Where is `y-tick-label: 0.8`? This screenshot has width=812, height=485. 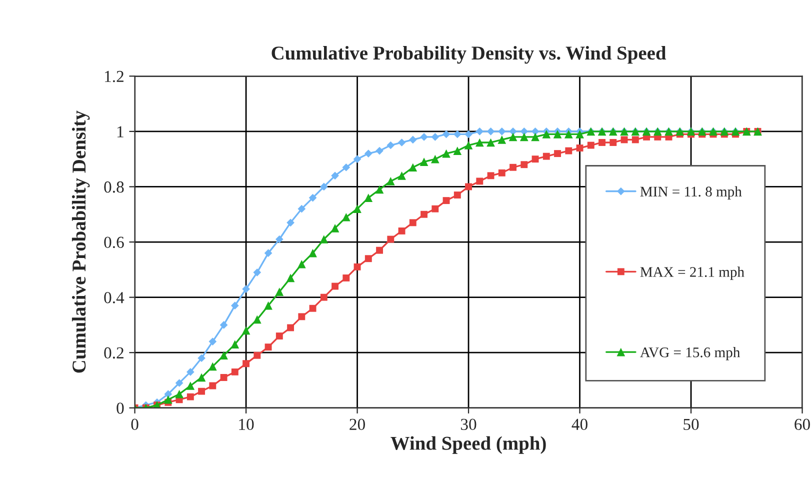
y-tick-label: 0.8 is located at coordinates (114, 187).